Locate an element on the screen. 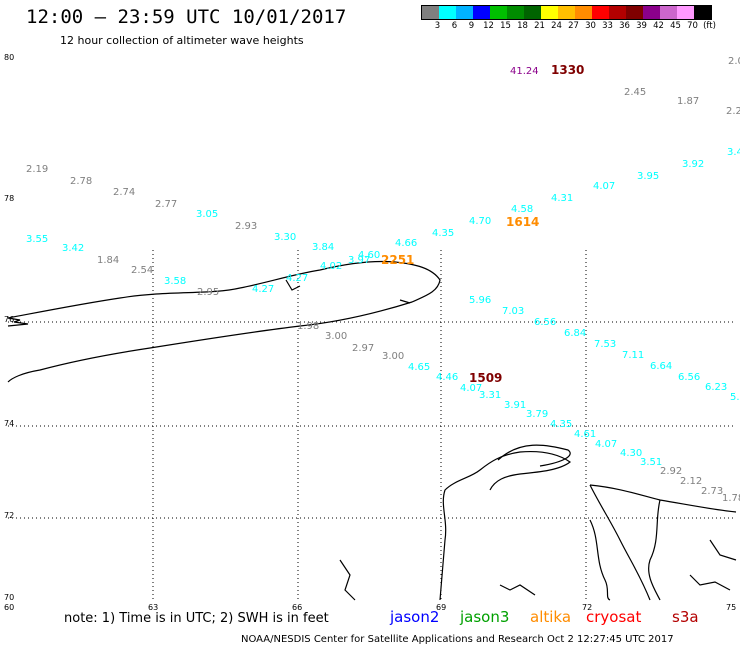 The height and width of the screenshot is (650, 740). wave-height-value: 3.30 is located at coordinates (285, 237).